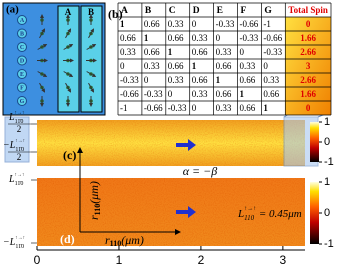 Image resolution: width=342 pixels, height=269 pixels. Describe the element at coordinates (283, 260) in the screenshot. I see `x-tick-label: 3` at that location.